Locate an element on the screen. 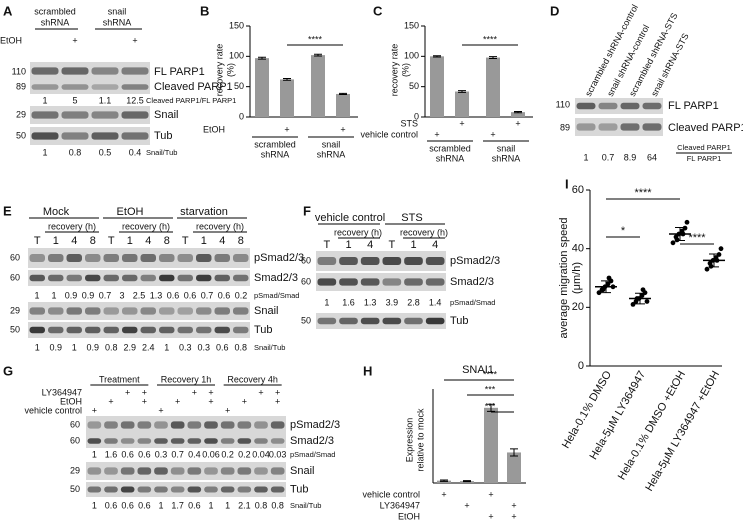  label: EtOH is located at coordinates (130, 212).